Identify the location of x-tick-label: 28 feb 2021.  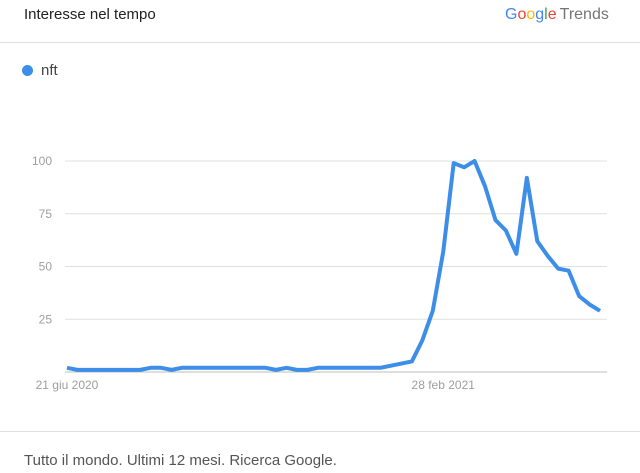
(444, 385).